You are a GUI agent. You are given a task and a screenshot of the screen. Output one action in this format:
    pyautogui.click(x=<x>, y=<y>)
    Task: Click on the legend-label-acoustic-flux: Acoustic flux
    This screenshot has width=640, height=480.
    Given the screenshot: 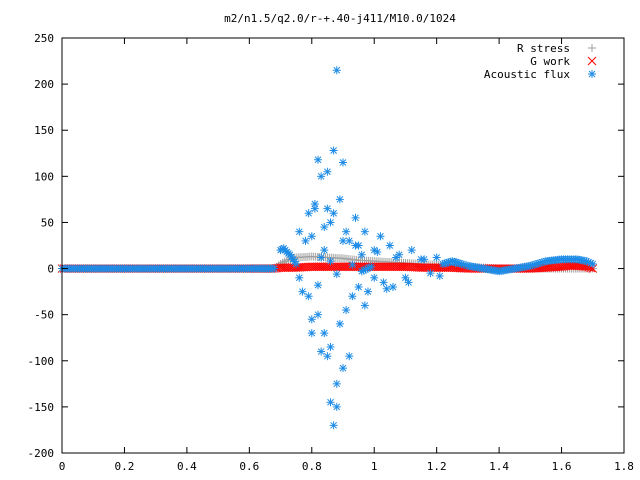 What is the action you would take?
    pyautogui.click(x=527, y=74)
    